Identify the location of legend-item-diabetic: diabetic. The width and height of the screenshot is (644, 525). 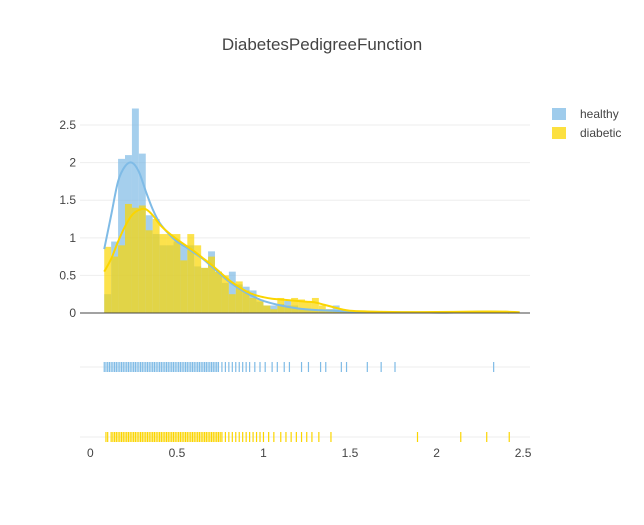
(586, 133).